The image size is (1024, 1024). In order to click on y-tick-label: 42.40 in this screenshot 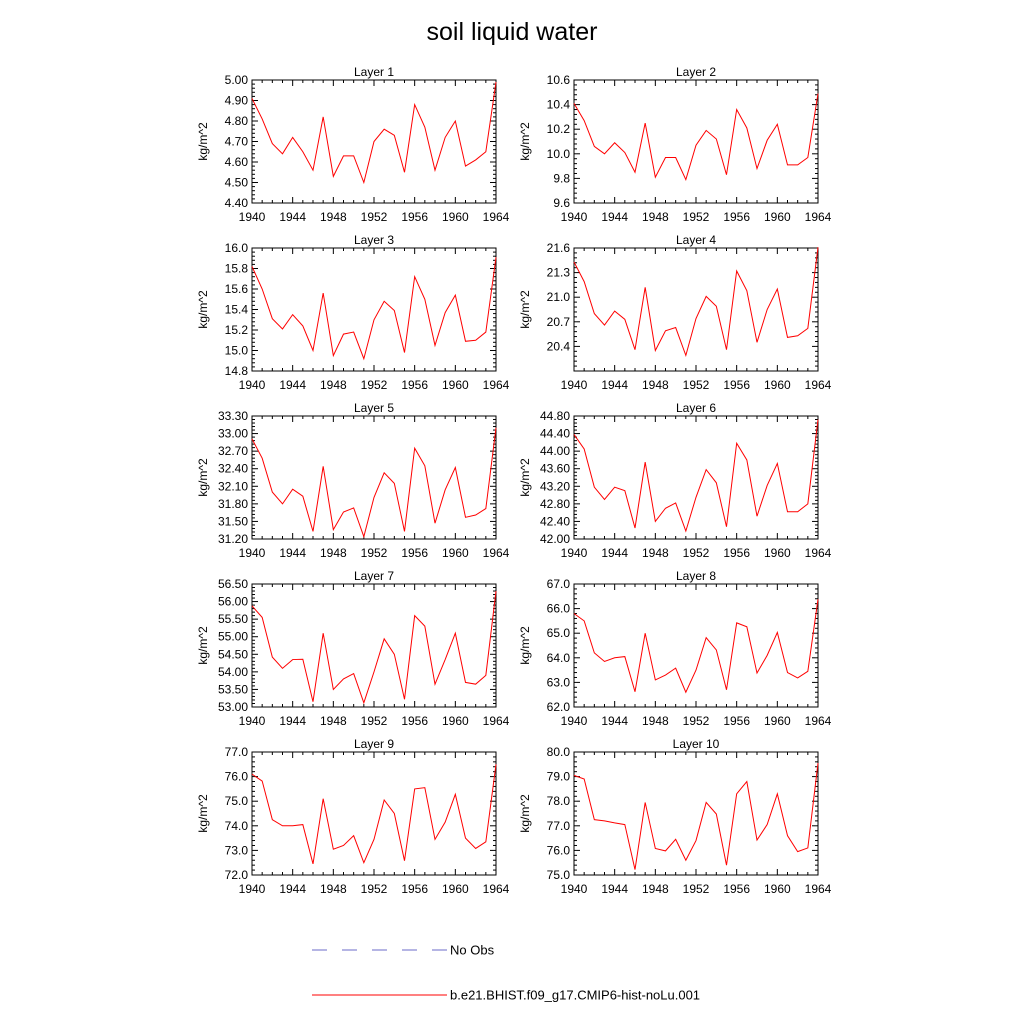, I will do `click(555, 521)`.